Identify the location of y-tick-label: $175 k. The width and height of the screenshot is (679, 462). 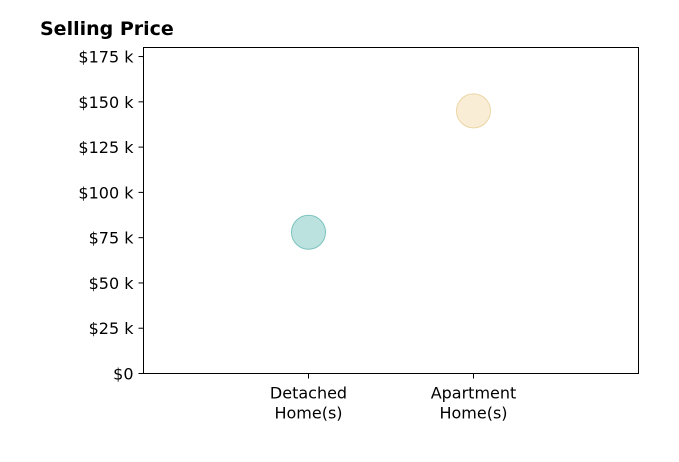
(106, 57).